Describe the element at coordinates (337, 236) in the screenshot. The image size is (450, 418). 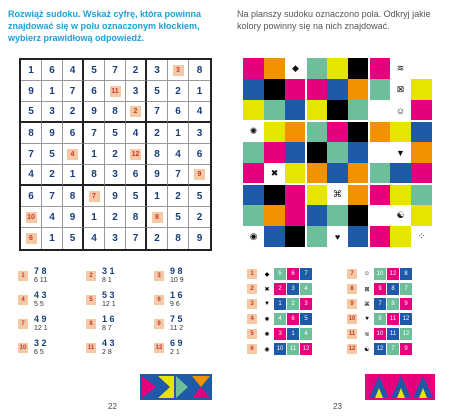
I see `symbol-cell: ♥` at that location.